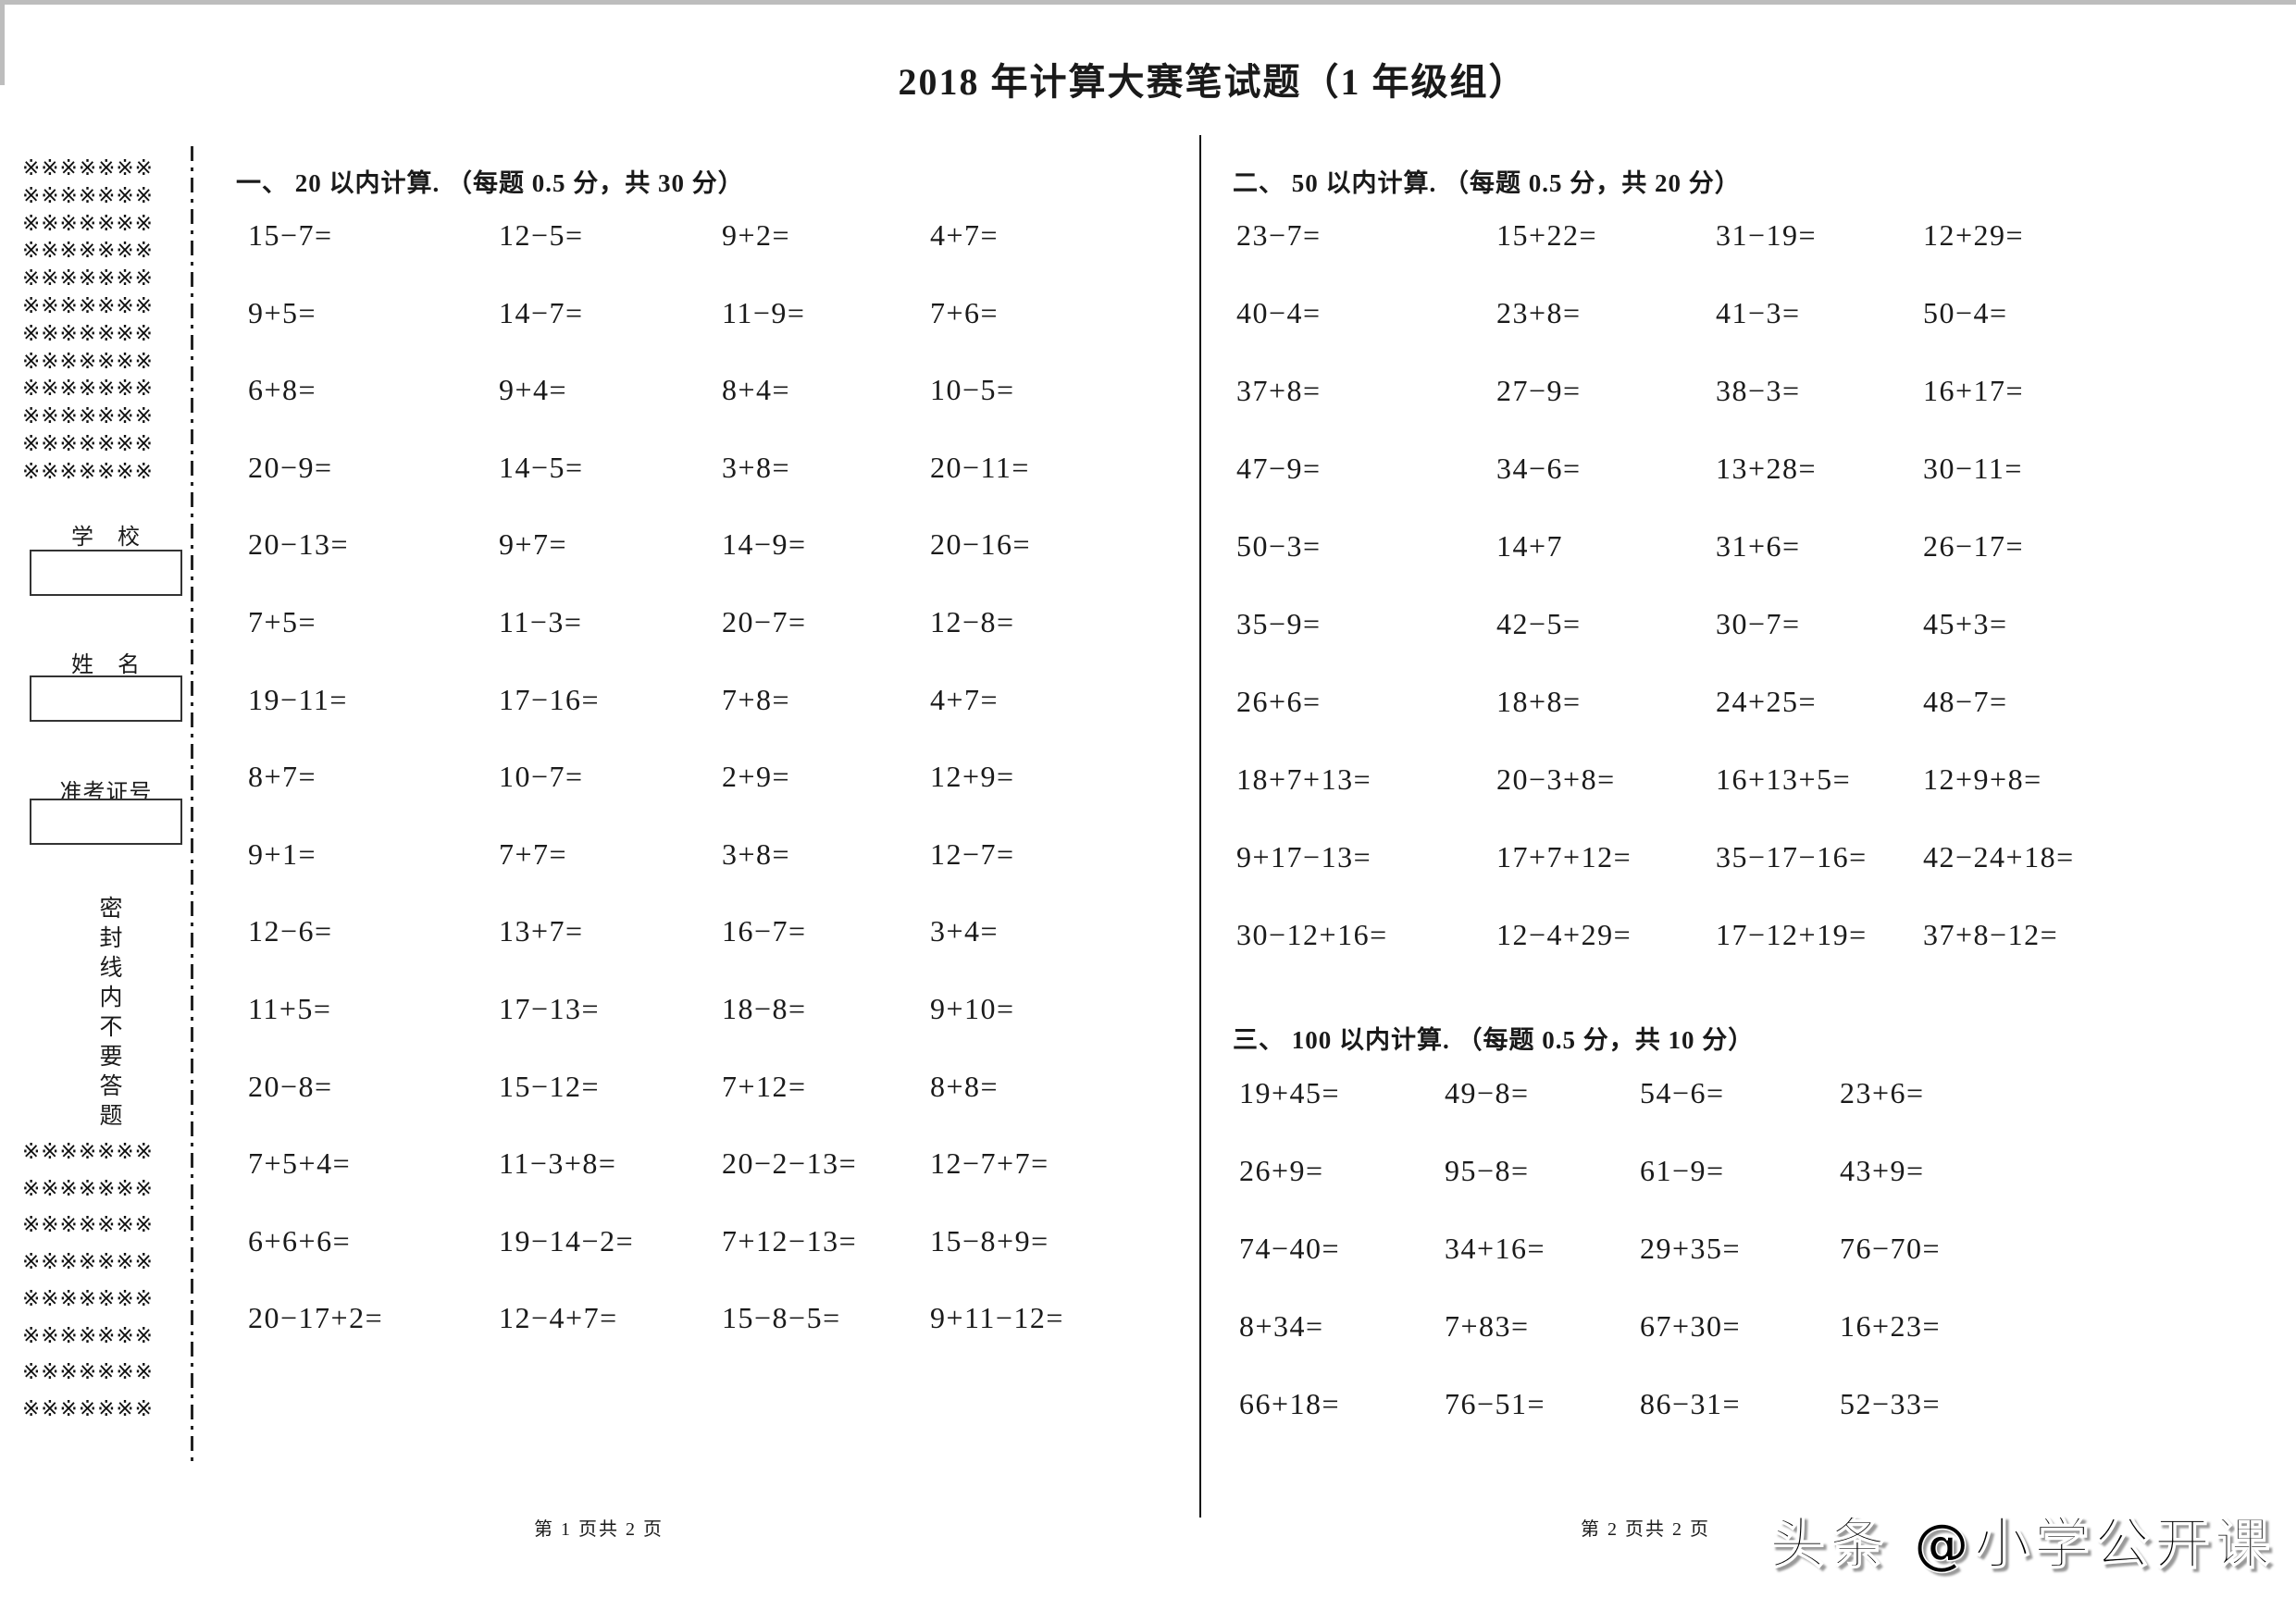 The width and height of the screenshot is (2296, 1623). Describe the element at coordinates (973, 1008) in the screenshot. I see `problem: 9+10=` at that location.